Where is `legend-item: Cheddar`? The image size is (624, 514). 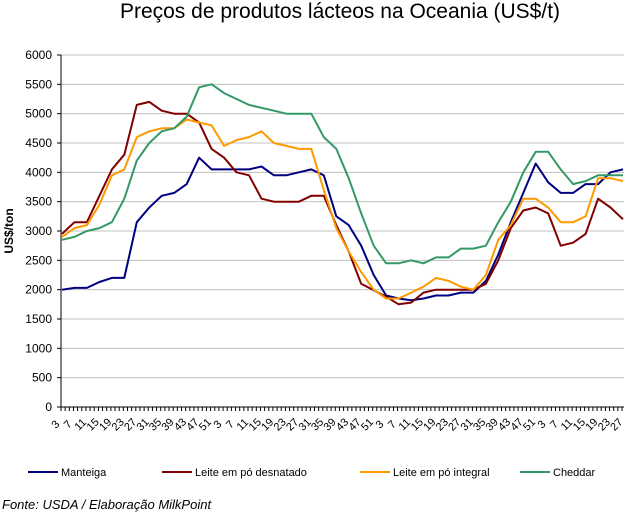 legend-item: Cheddar is located at coordinates (558, 473).